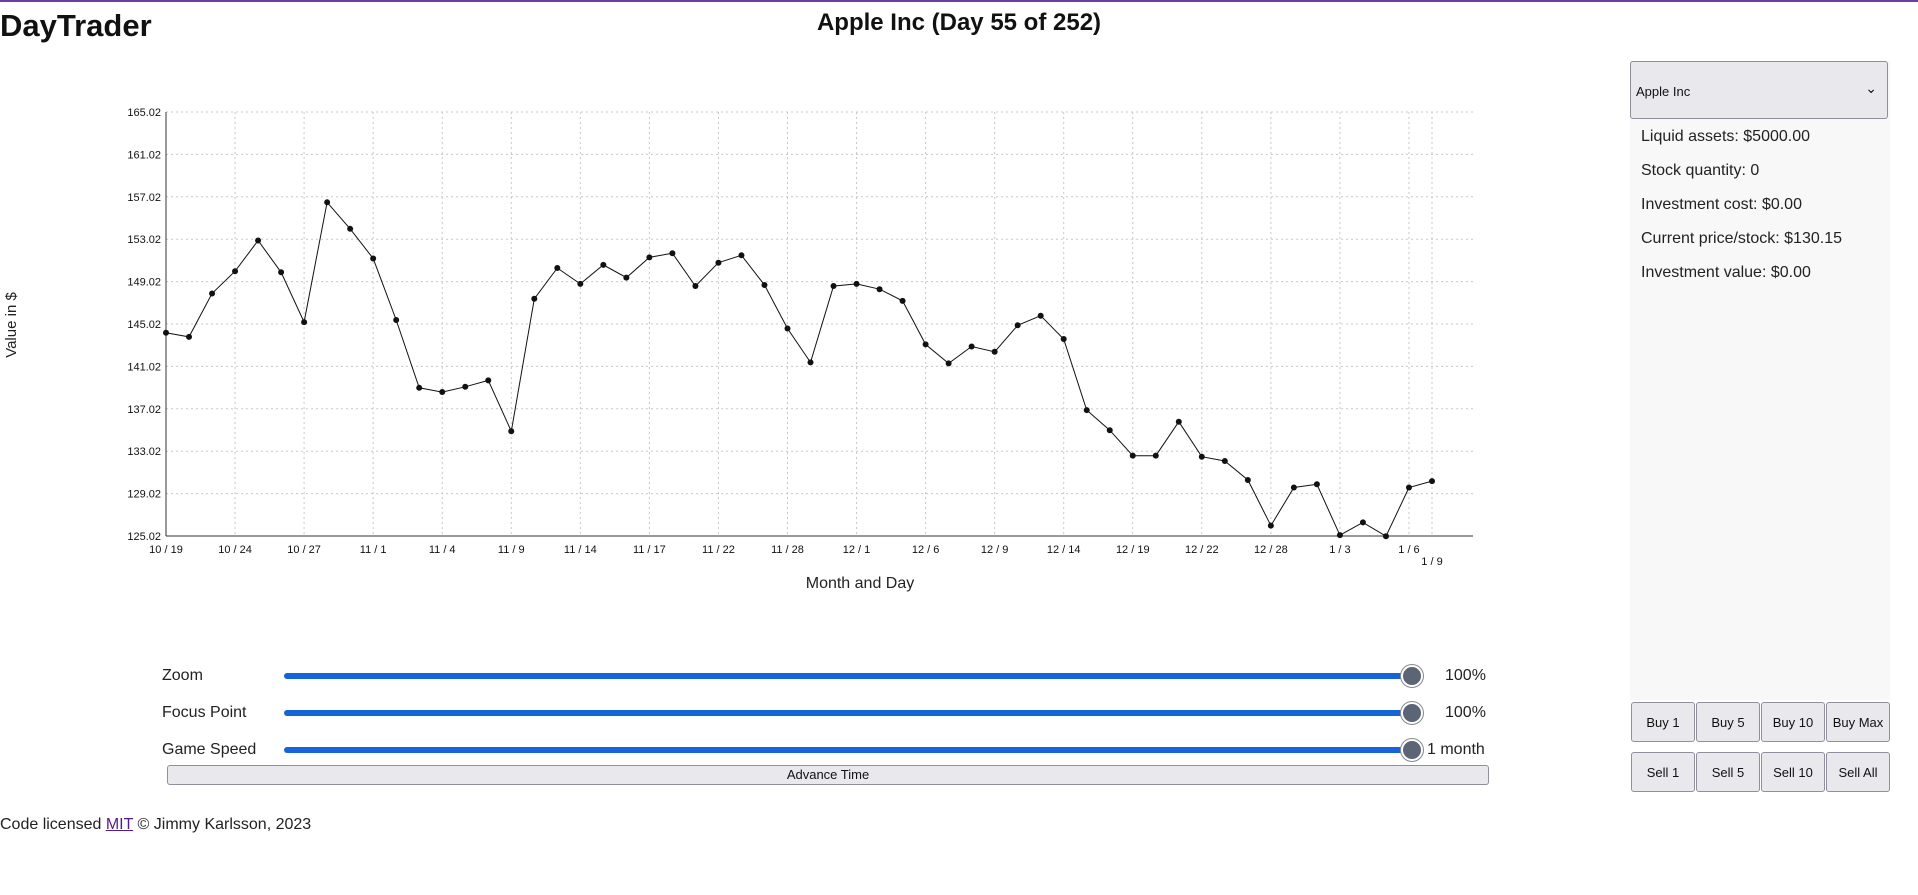  I want to click on x-tick-label: 12 / 22, so click(1202, 550).